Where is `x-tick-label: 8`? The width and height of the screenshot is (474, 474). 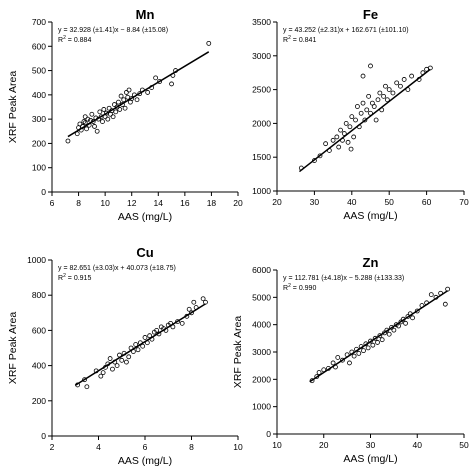
x-tick-label: 8 is located at coordinates (78, 203).